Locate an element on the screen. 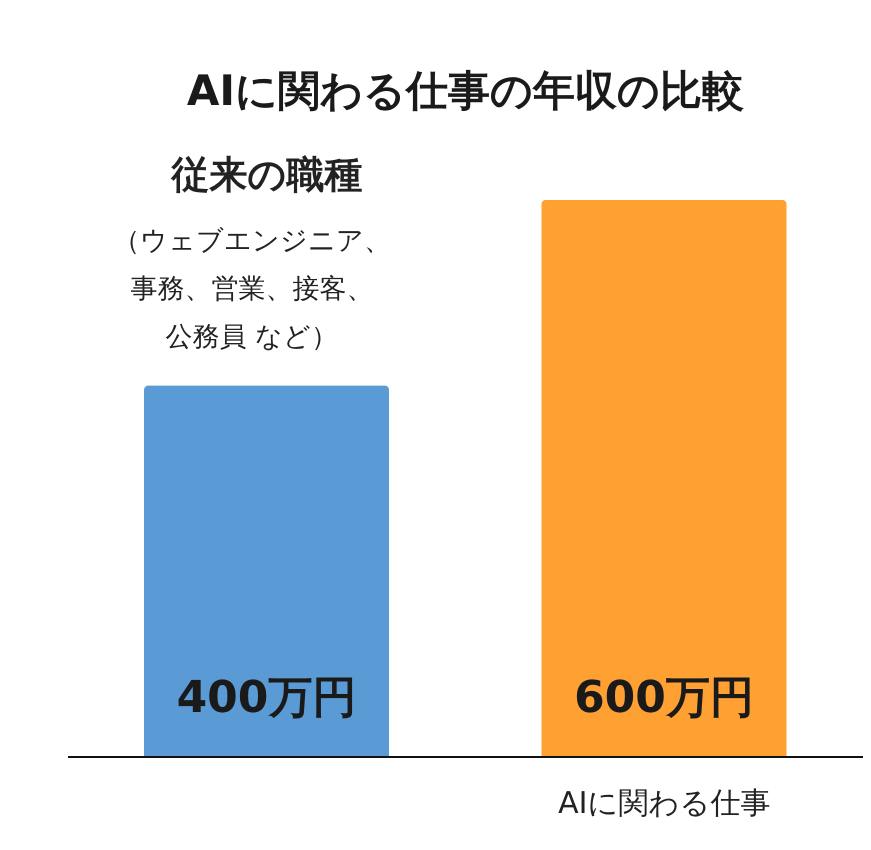 The width and height of the screenshot is (871, 850). data-label: 600万円 is located at coordinates (664, 697).